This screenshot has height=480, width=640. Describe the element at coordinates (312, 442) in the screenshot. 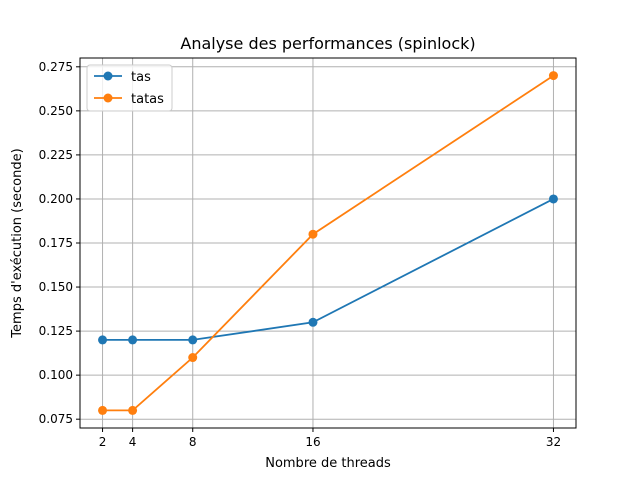

I see `x-tick-label: 16` at that location.